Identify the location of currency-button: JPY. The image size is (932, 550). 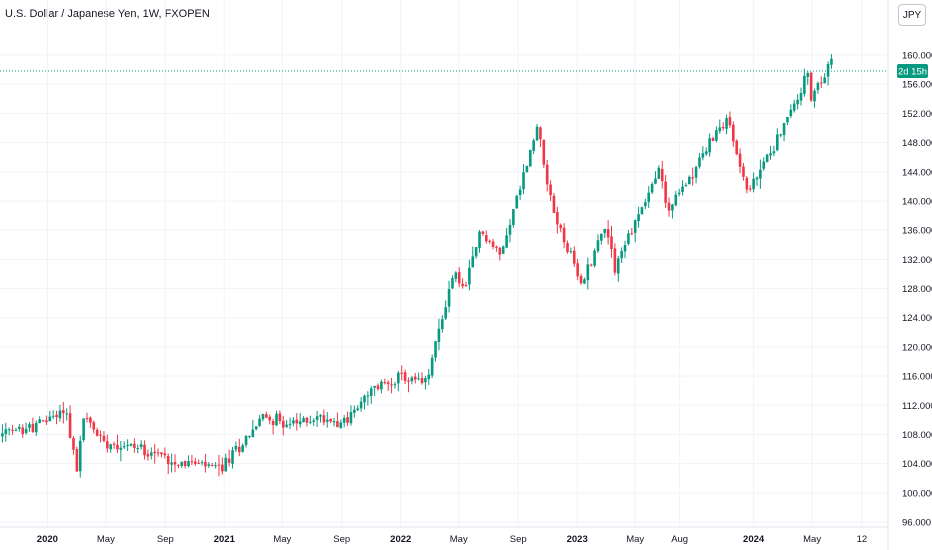
(912, 15).